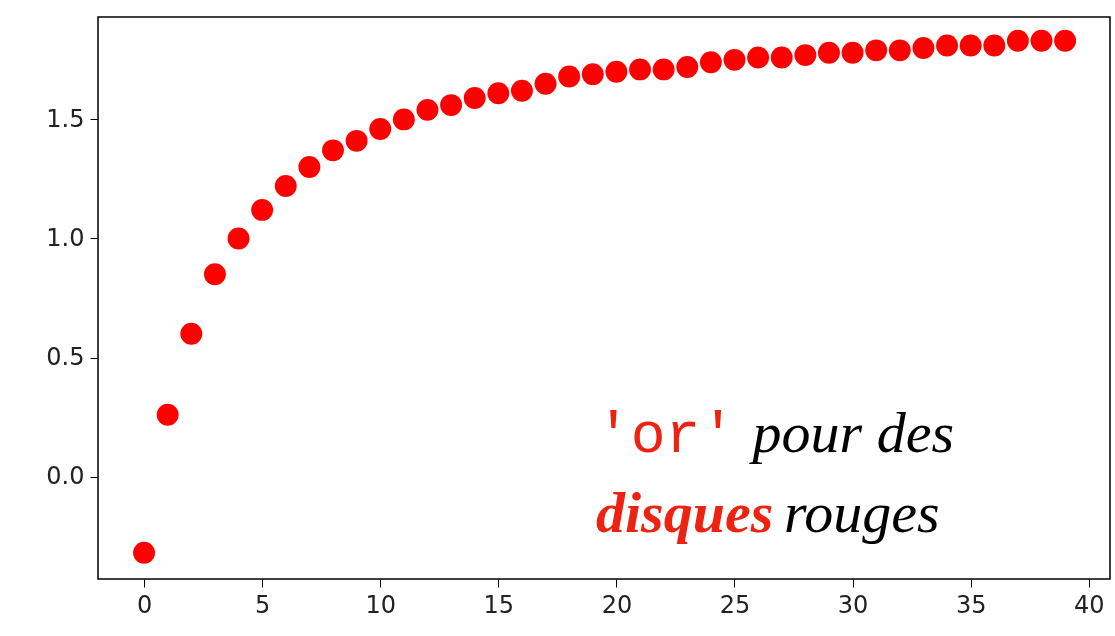  I want to click on y-tick-label: 0.5, so click(65, 357).